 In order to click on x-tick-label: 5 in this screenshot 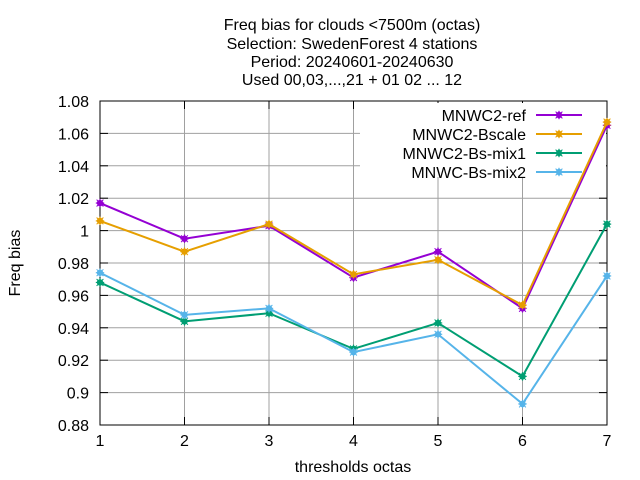, I will do `click(438, 441)`.